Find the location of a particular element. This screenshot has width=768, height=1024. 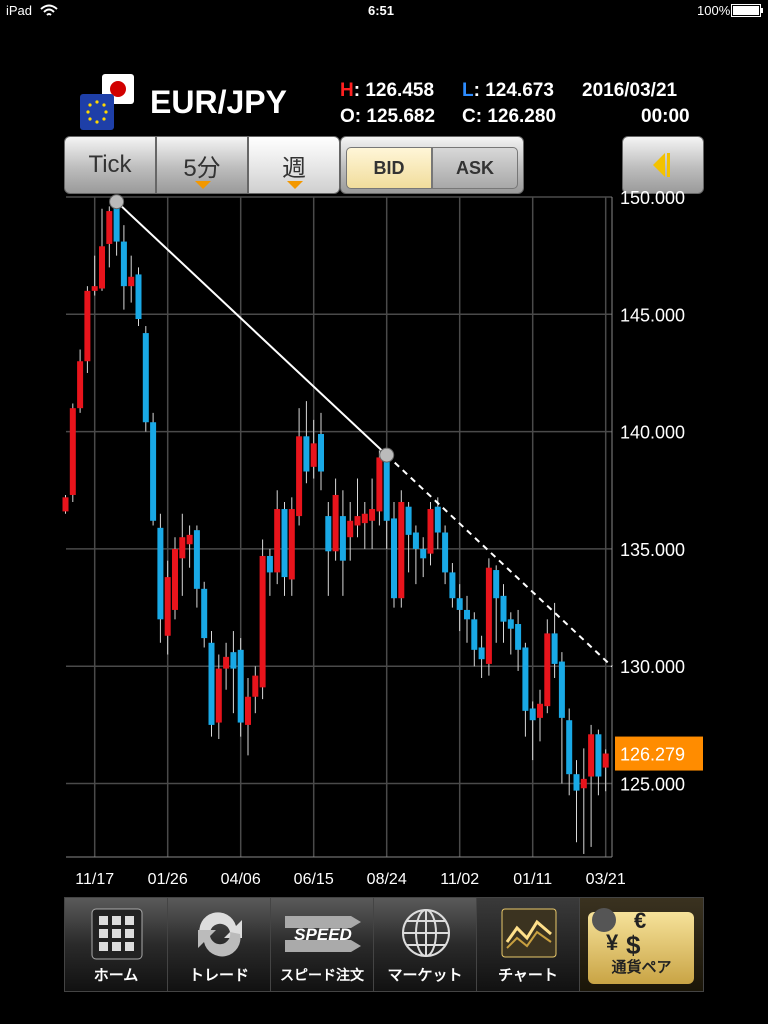

low-price: L: 124.673 is located at coordinates (508, 91).